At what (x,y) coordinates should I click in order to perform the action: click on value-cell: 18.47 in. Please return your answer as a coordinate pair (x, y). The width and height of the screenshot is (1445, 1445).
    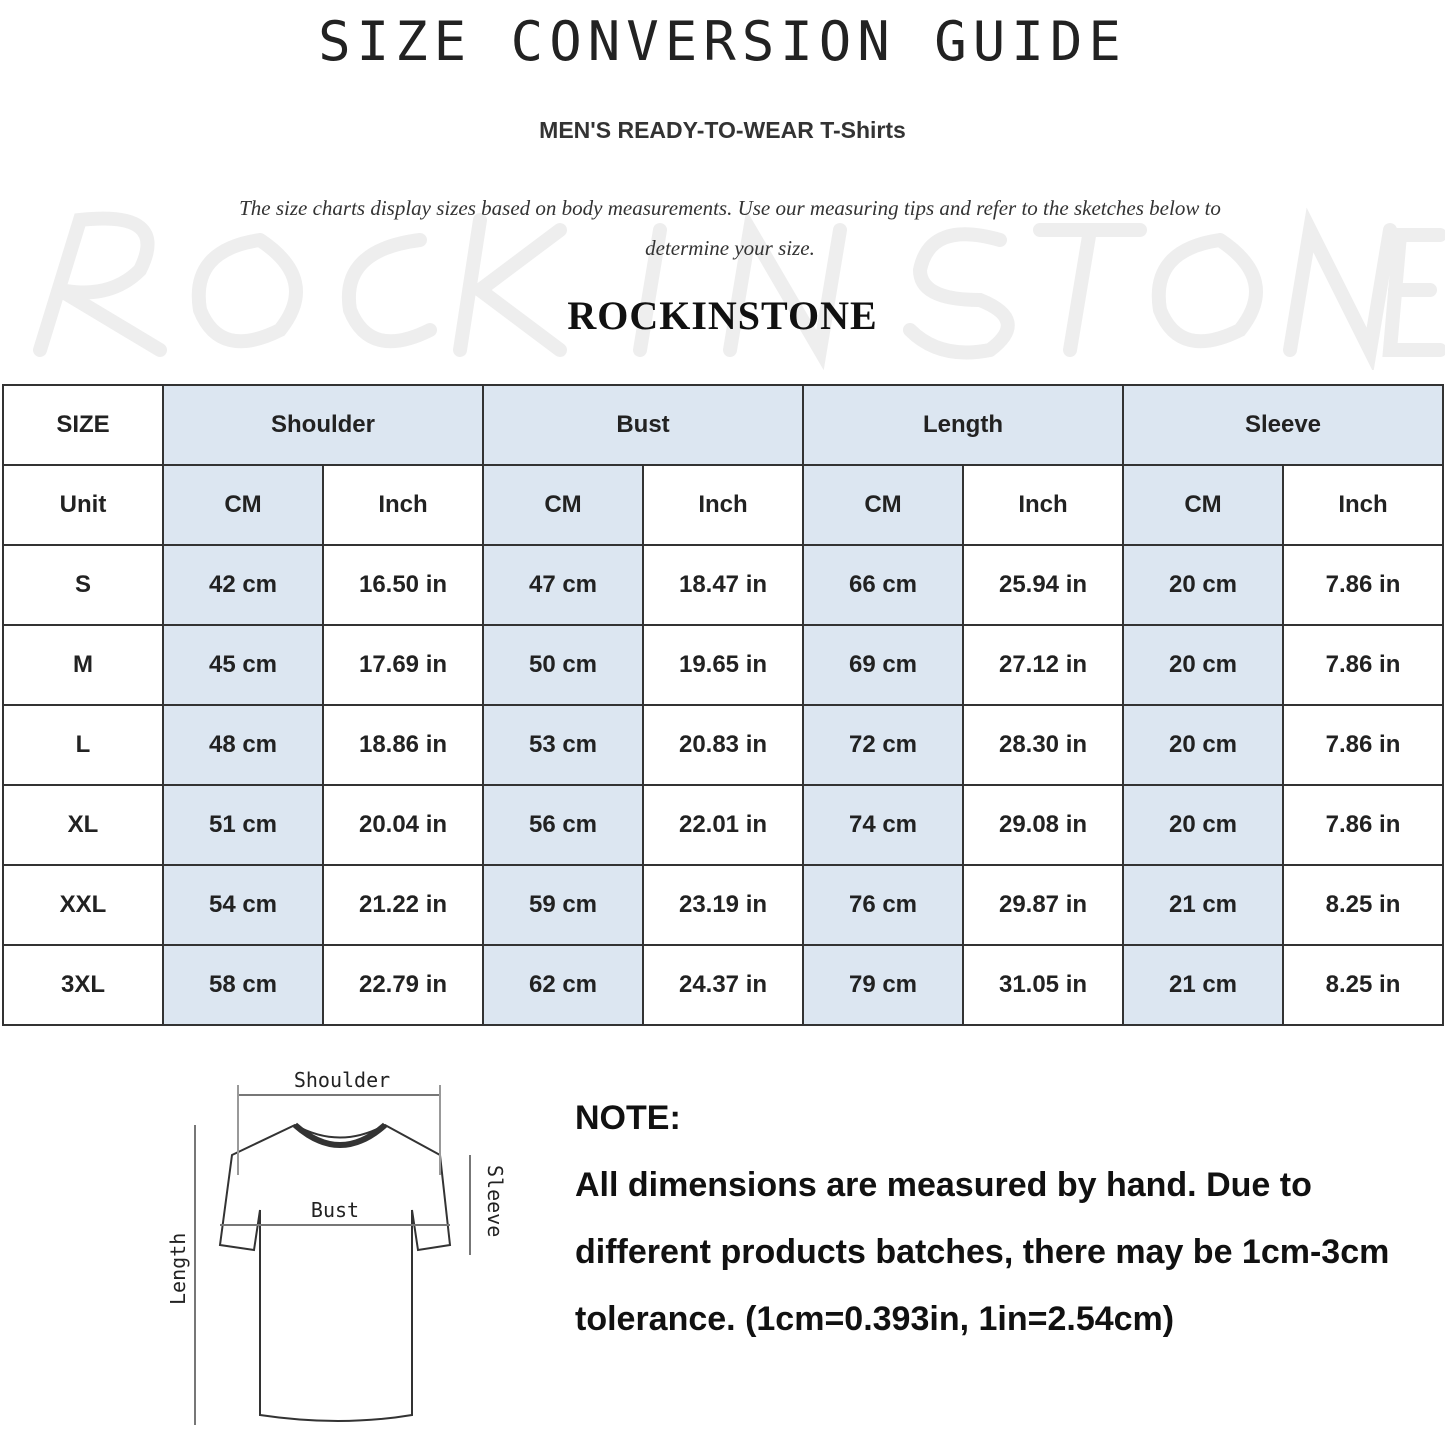
    Looking at the image, I should click on (723, 585).